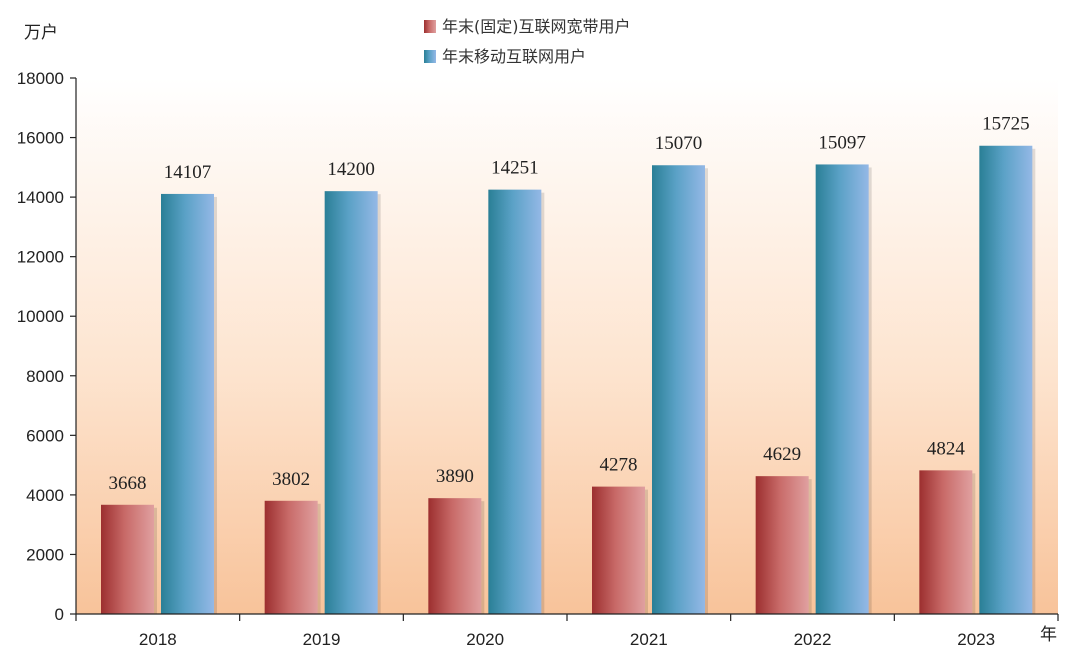 This screenshot has height=661, width=1080. Describe the element at coordinates (188, 172) in the screenshot. I see `data-label-series-1: 14107` at that location.